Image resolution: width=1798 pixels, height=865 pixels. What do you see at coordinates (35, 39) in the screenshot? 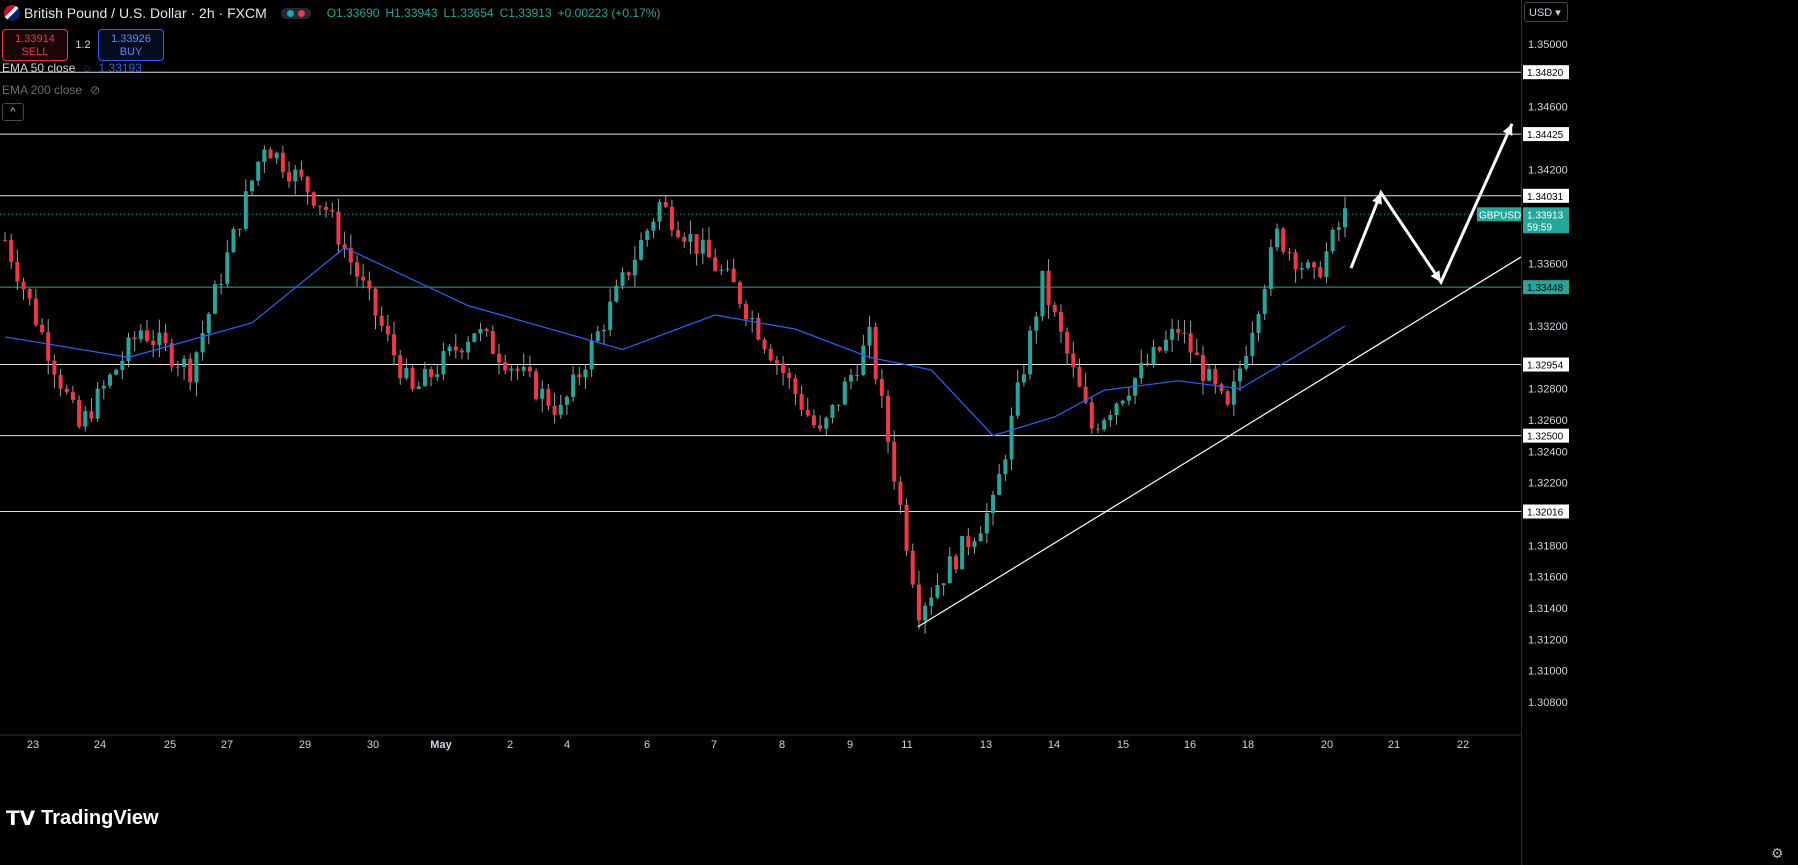
I see `sell-price: 1.33914` at bounding box center [35, 39].